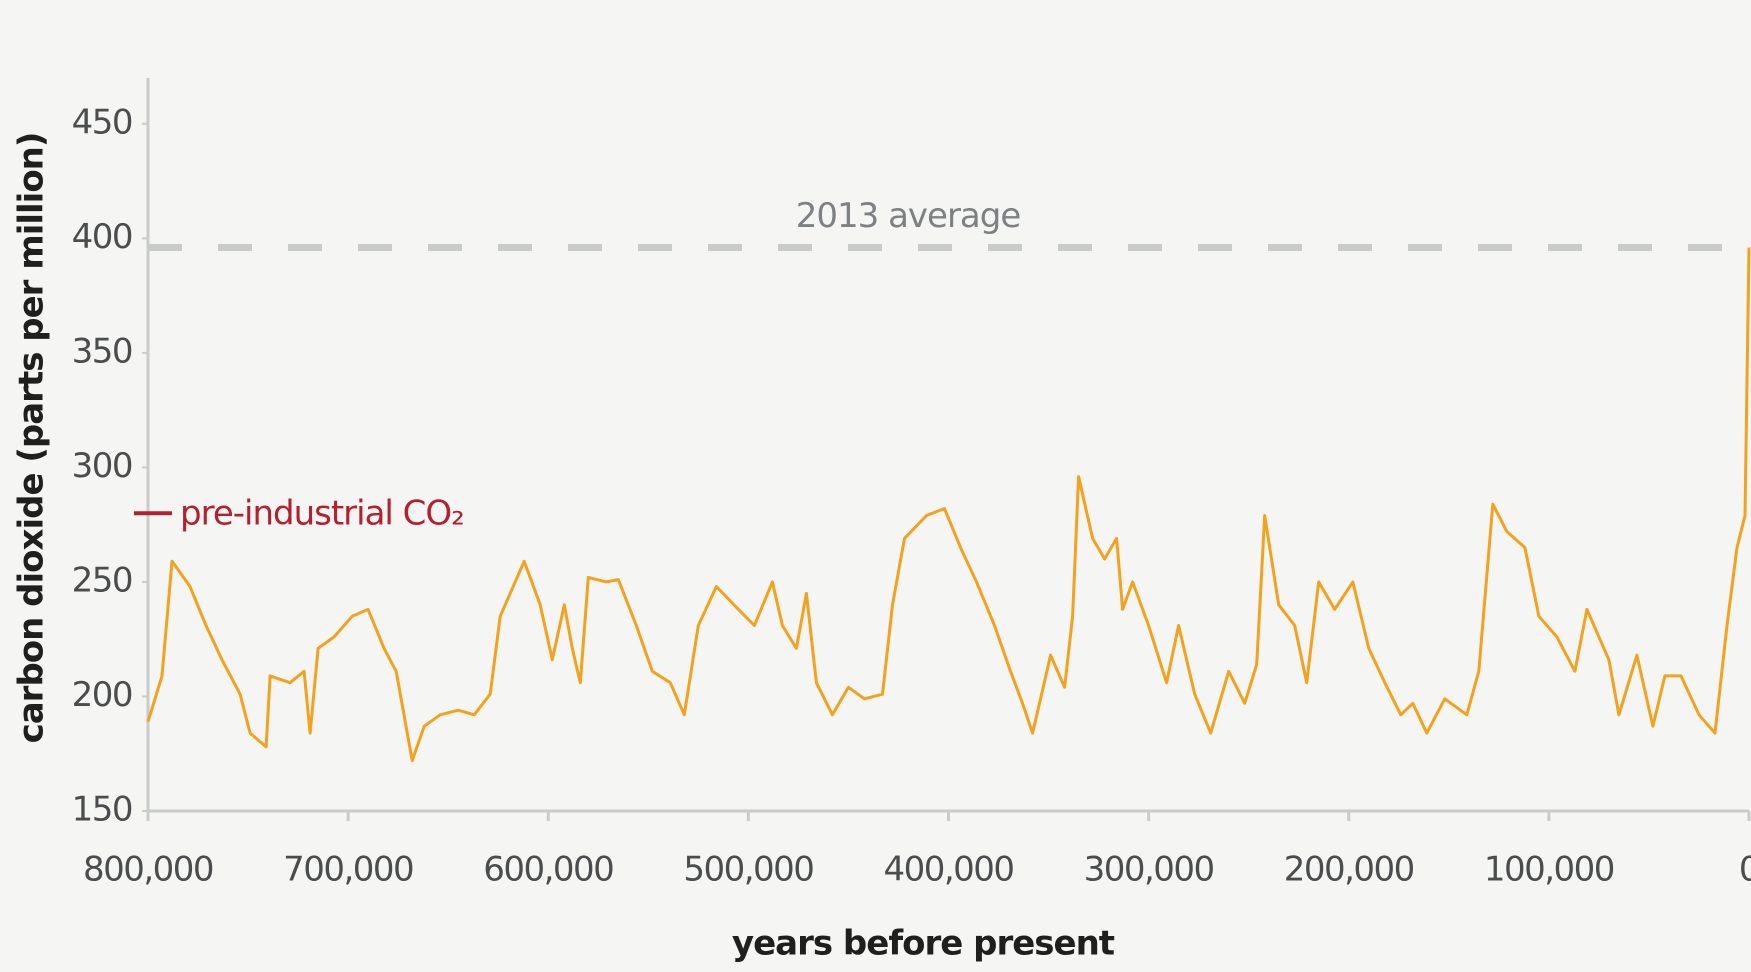  I want to click on y-tick-label: 200, so click(102, 695).